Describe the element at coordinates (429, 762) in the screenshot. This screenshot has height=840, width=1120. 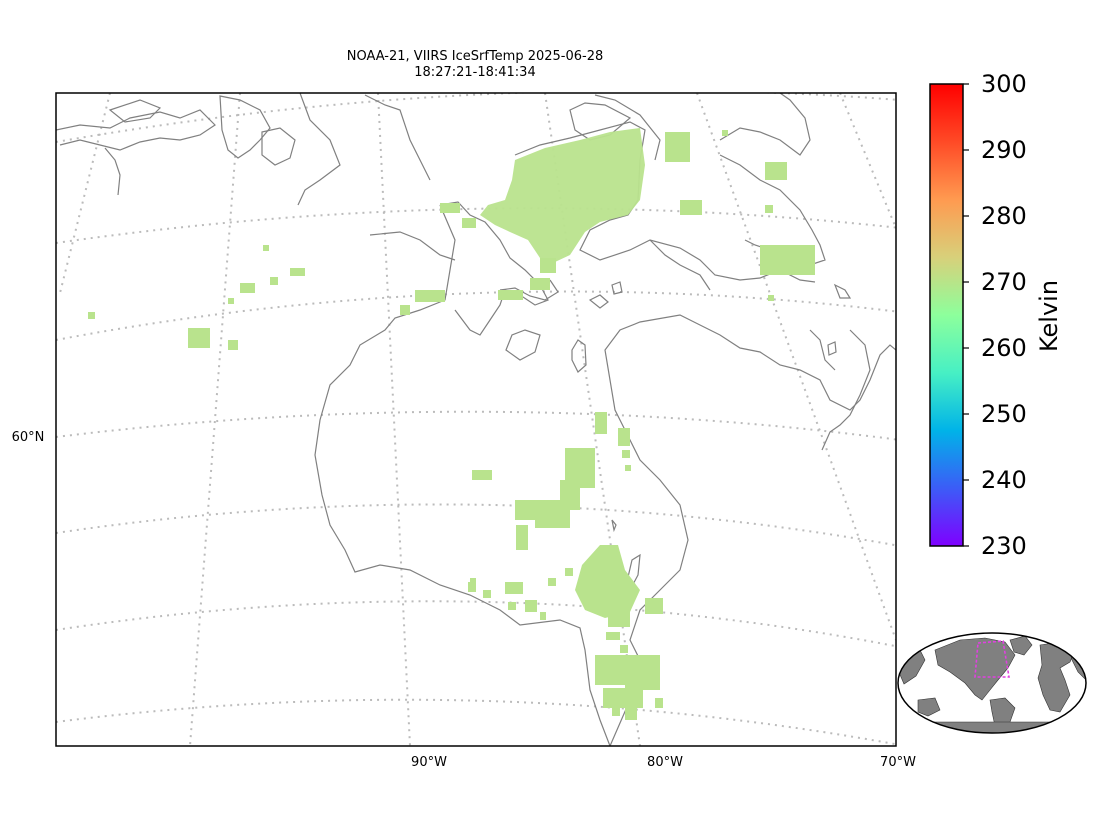
I see `lon-label-90w: 90°W` at that location.